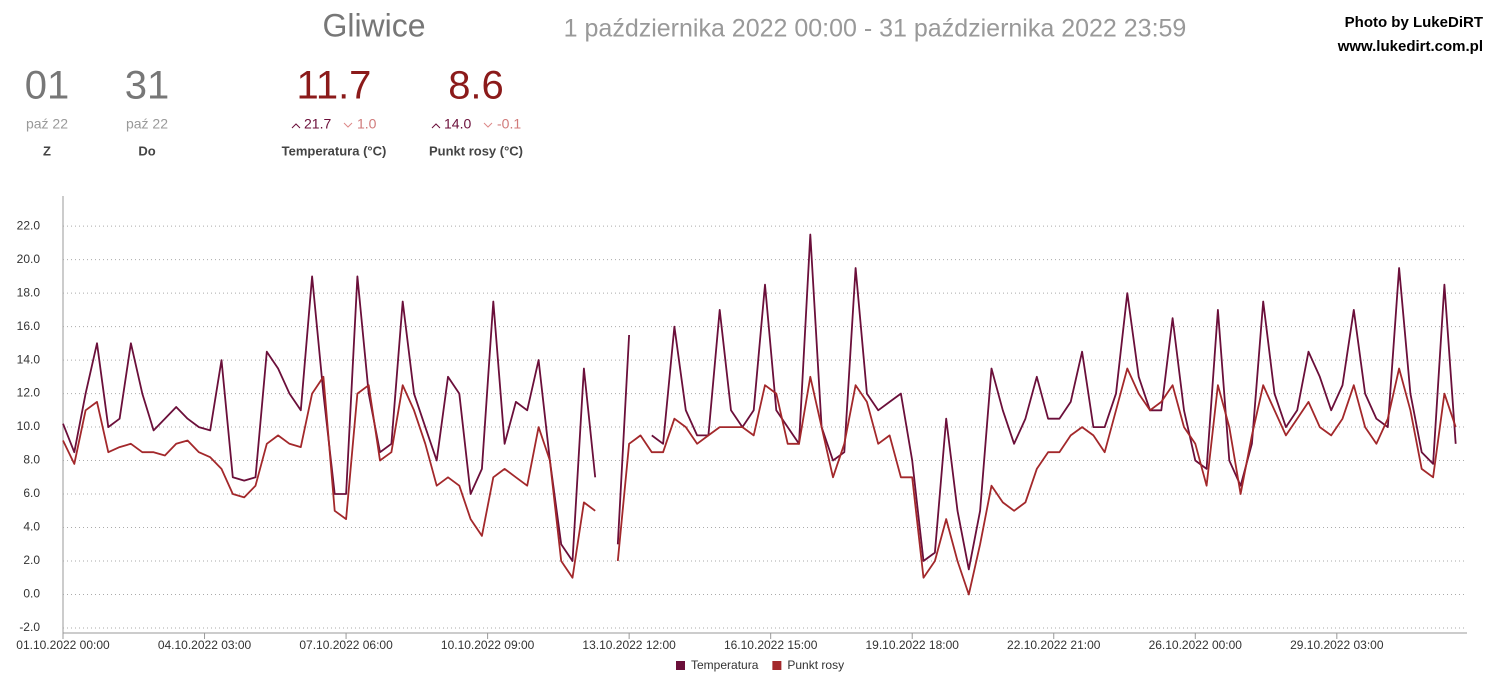 This screenshot has height=688, width=1497. What do you see at coordinates (1414, 22) in the screenshot?
I see `credit: Photo by LukeDiRT` at bounding box center [1414, 22].